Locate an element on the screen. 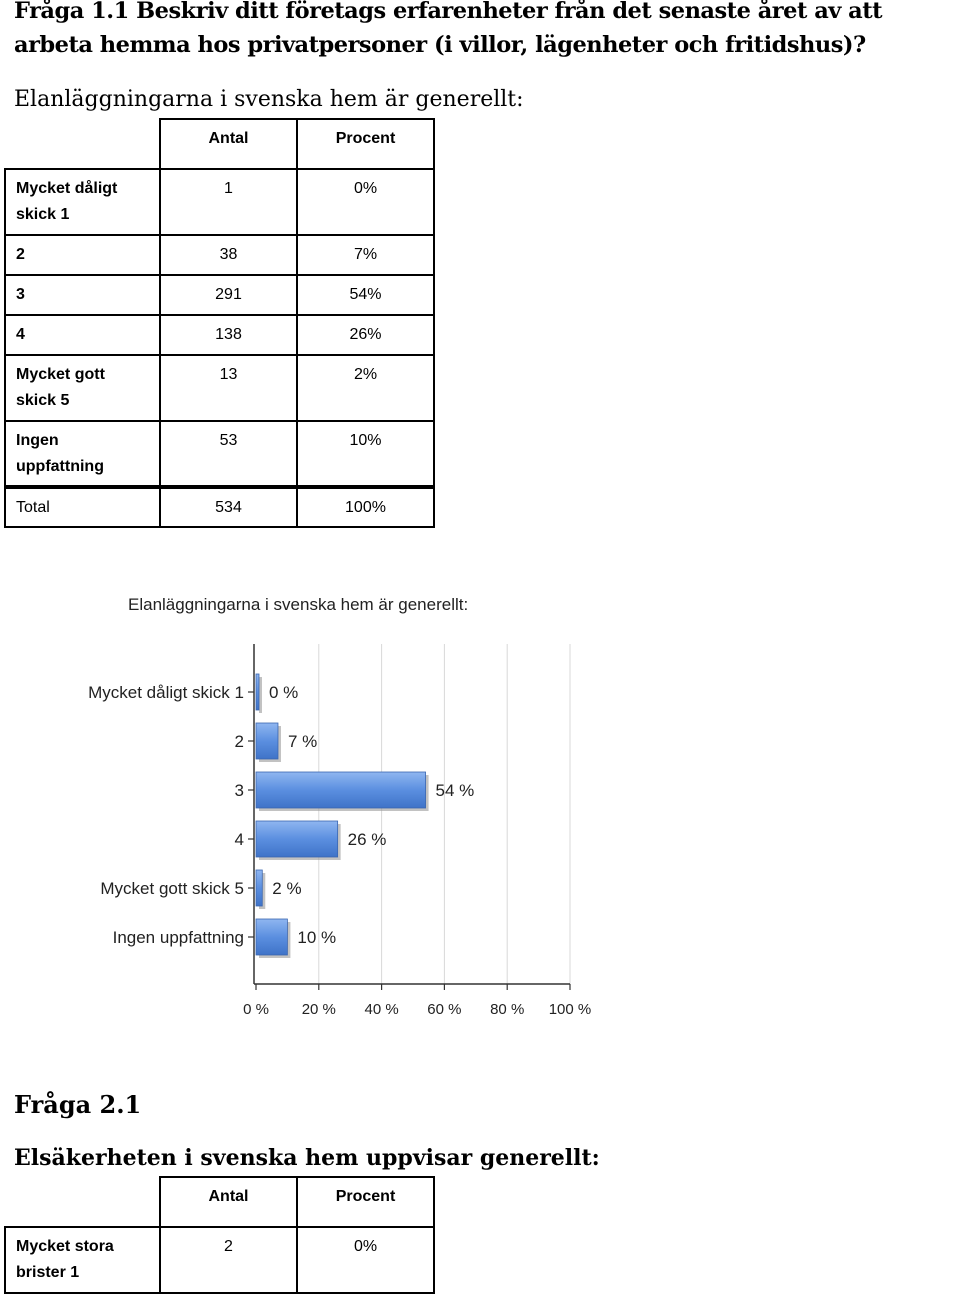  x-tick-label: 0 % is located at coordinates (256, 1009).